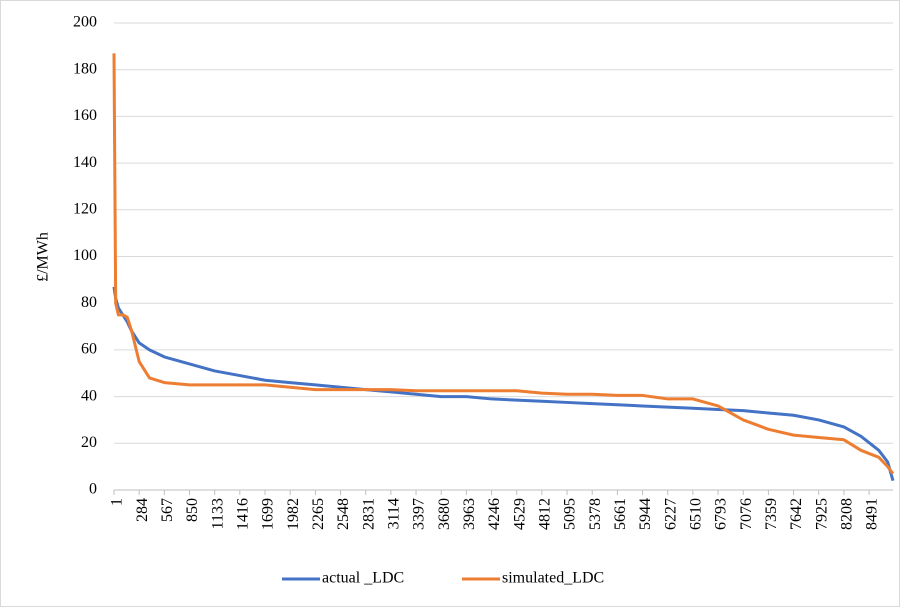  Describe the element at coordinates (85, 255) in the screenshot. I see `y-tick-label: 100` at that location.